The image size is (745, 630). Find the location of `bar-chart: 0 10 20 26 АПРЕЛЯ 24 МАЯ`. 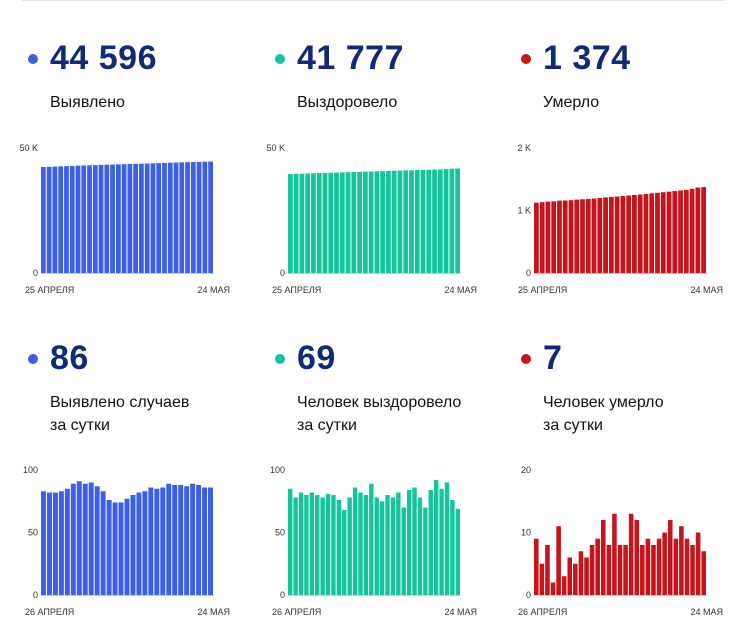

bar-chart: 0 10 20 26 АПРЕЛЯ 24 МАЯ is located at coordinates (620, 541).